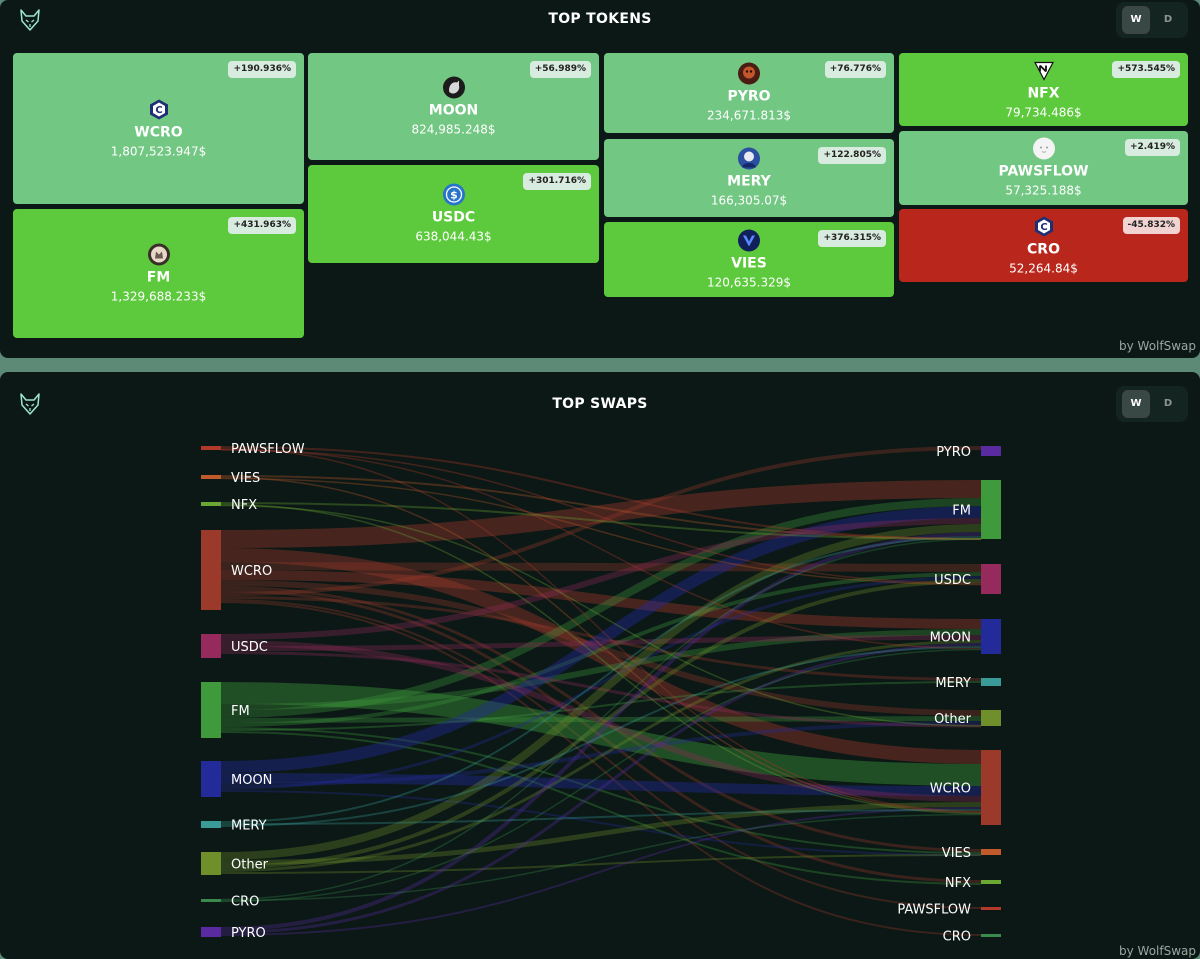 The image size is (1200, 959). What do you see at coordinates (855, 69) in the screenshot?
I see `change-badge: +76.776%` at bounding box center [855, 69].